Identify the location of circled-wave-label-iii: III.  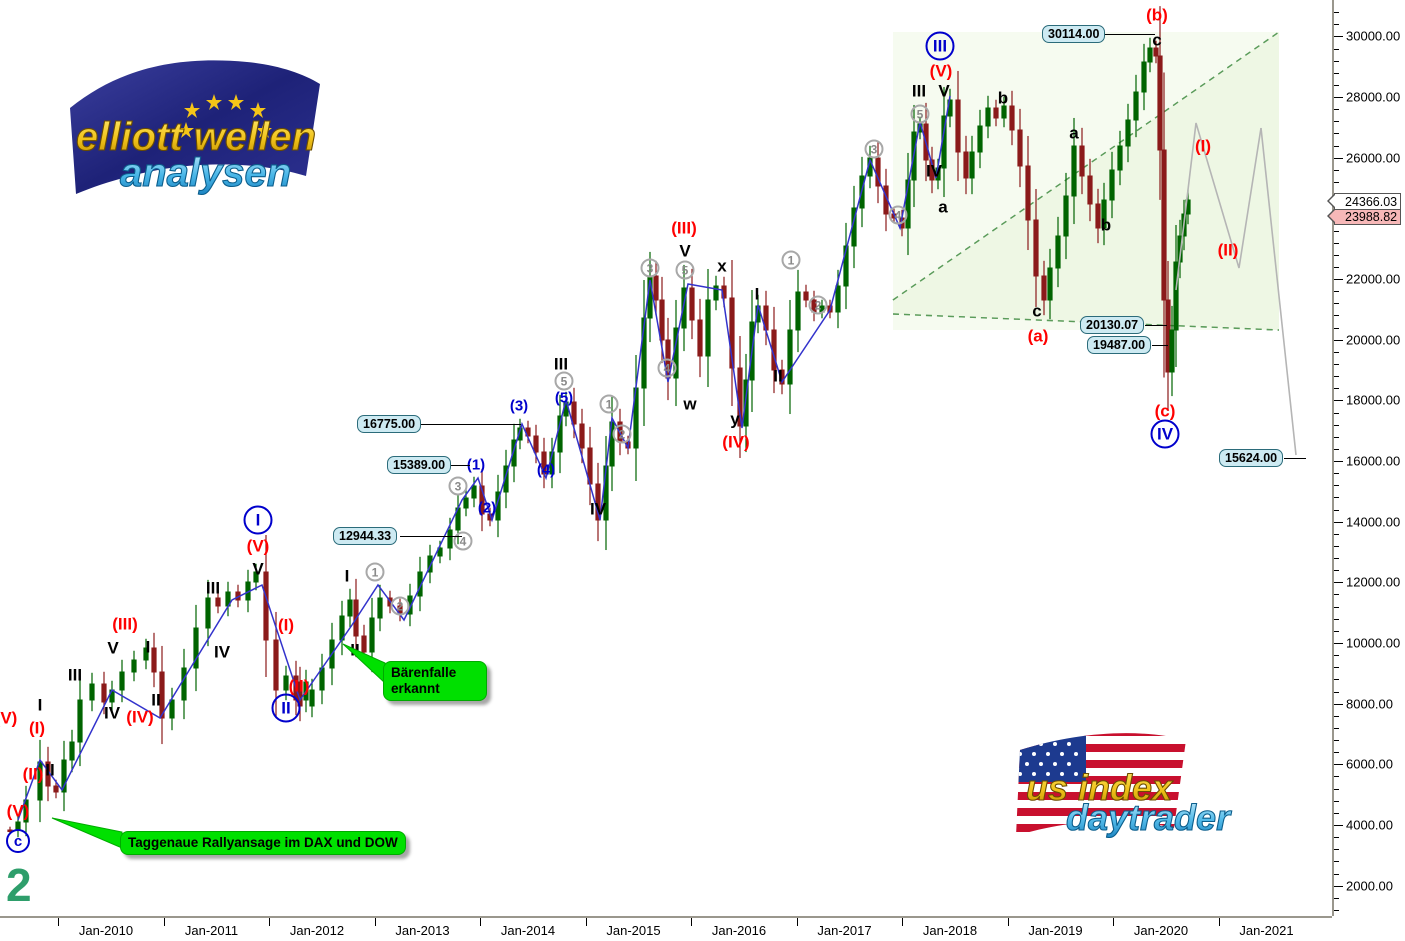
(940, 46).